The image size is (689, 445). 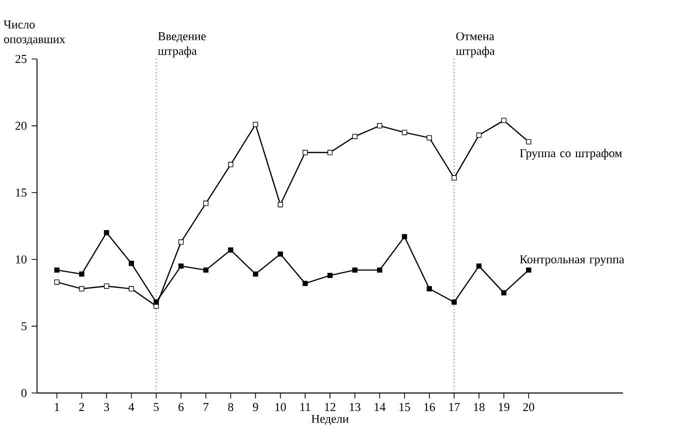 What do you see at coordinates (475, 45) in the screenshot?
I see `ref-line-label: Отмена штрафа` at bounding box center [475, 45].